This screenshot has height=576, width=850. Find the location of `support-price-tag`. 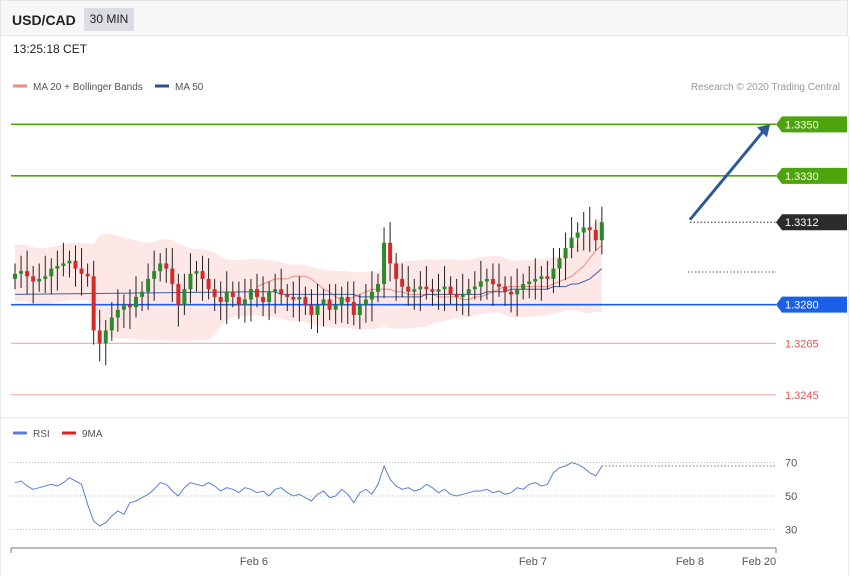

support-price-tag is located at coordinates (811, 304).